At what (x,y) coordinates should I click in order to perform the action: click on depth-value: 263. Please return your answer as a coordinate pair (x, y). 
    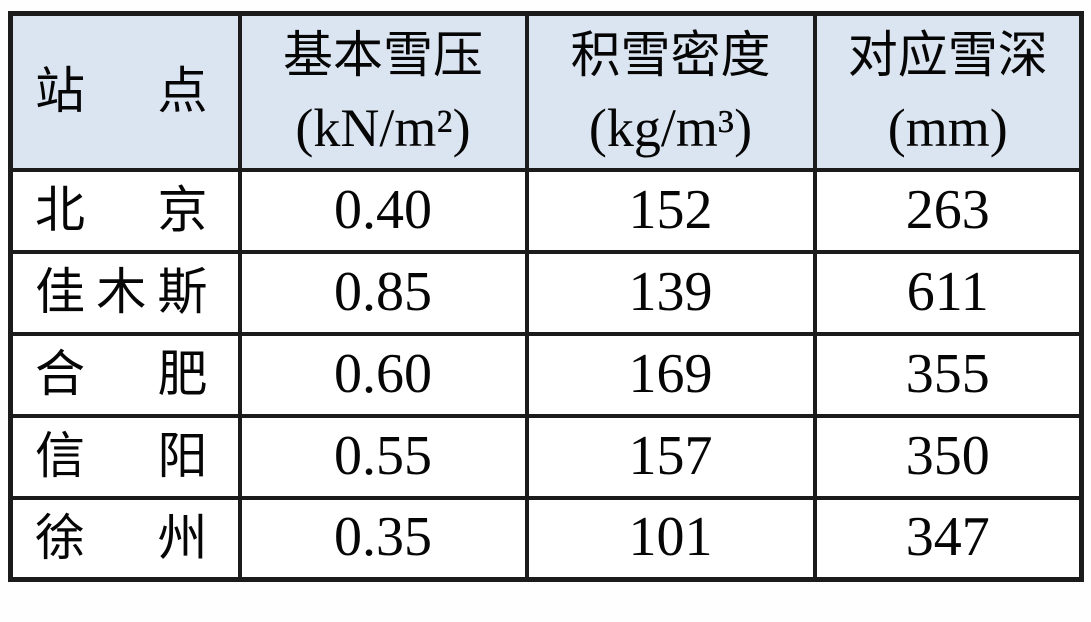
    Looking at the image, I should click on (947, 209).